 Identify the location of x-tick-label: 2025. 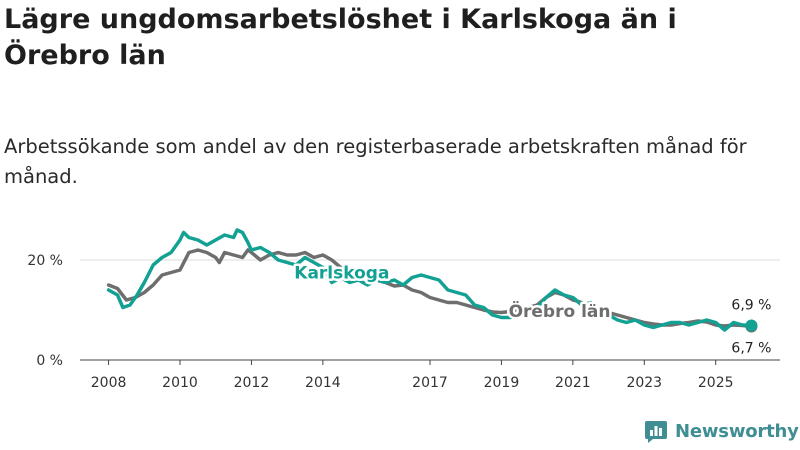
(716, 383).